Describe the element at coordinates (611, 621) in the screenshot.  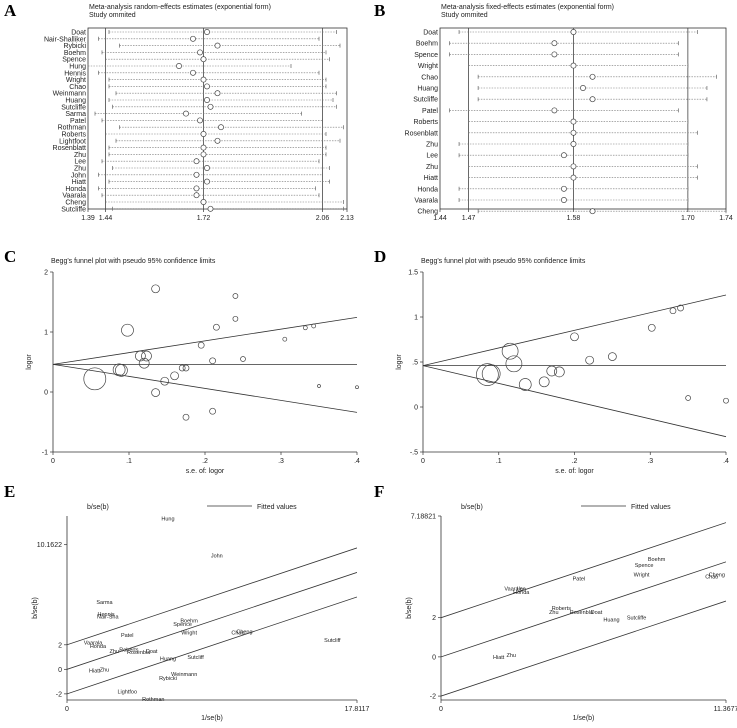
I see `study-point-label: Huang` at that location.